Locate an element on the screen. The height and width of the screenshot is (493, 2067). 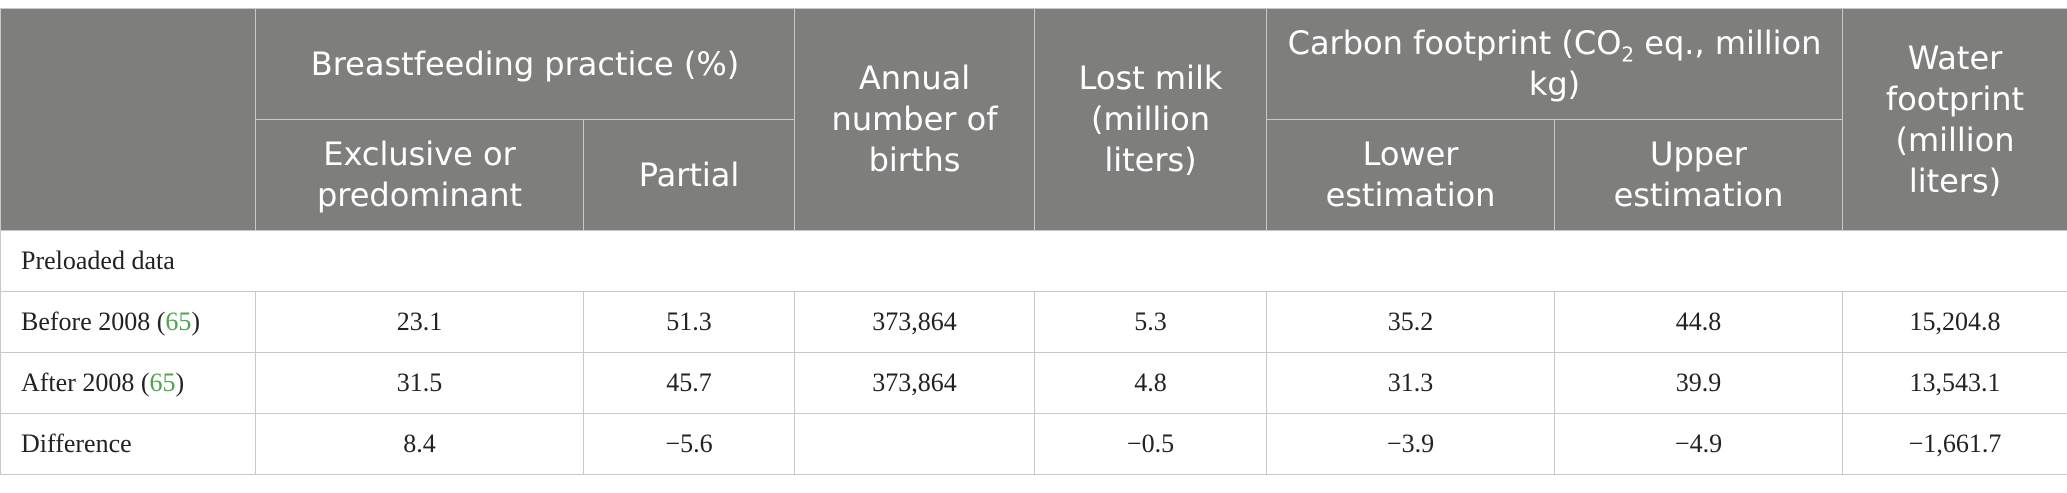
cell-partial: 51.3 is located at coordinates (689, 322).